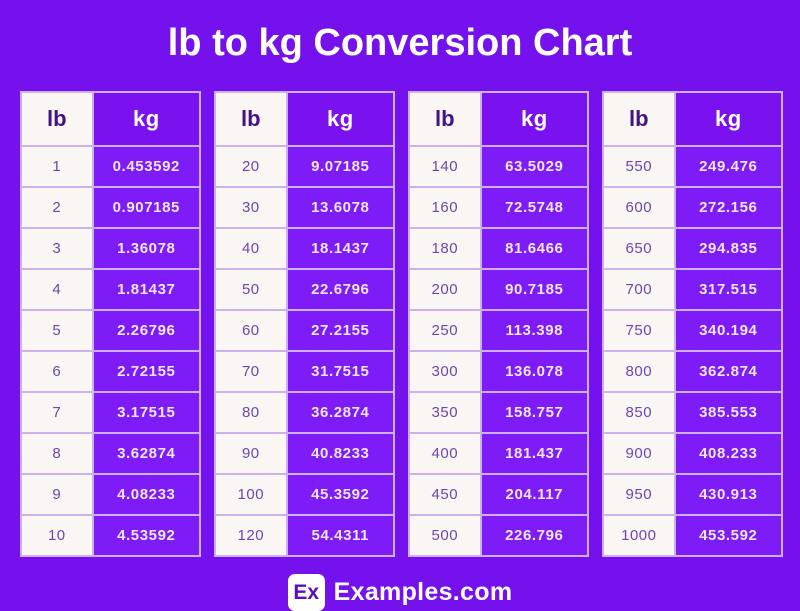  I want to click on table-row: 3 1.36078, so click(111, 248).